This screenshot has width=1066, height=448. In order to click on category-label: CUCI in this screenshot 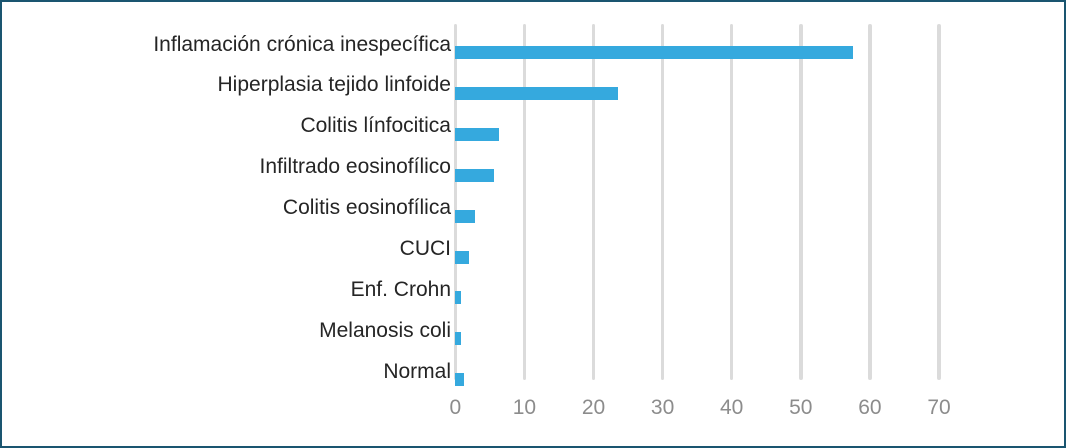, I will do `click(425, 248)`.